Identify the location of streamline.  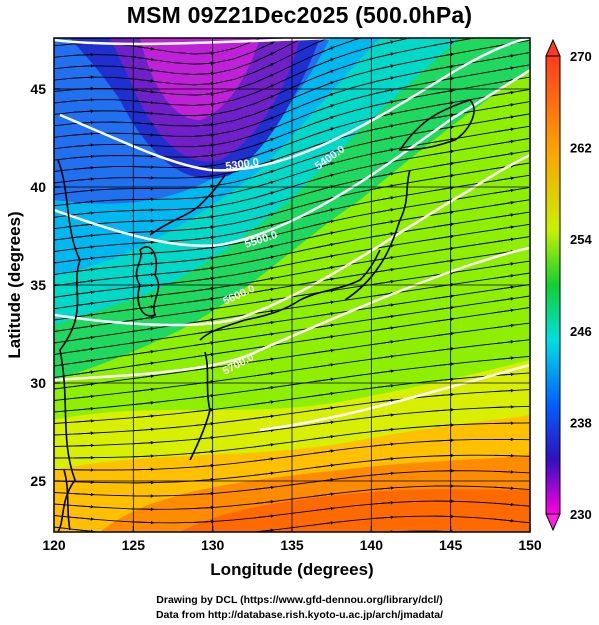
(168, 51).